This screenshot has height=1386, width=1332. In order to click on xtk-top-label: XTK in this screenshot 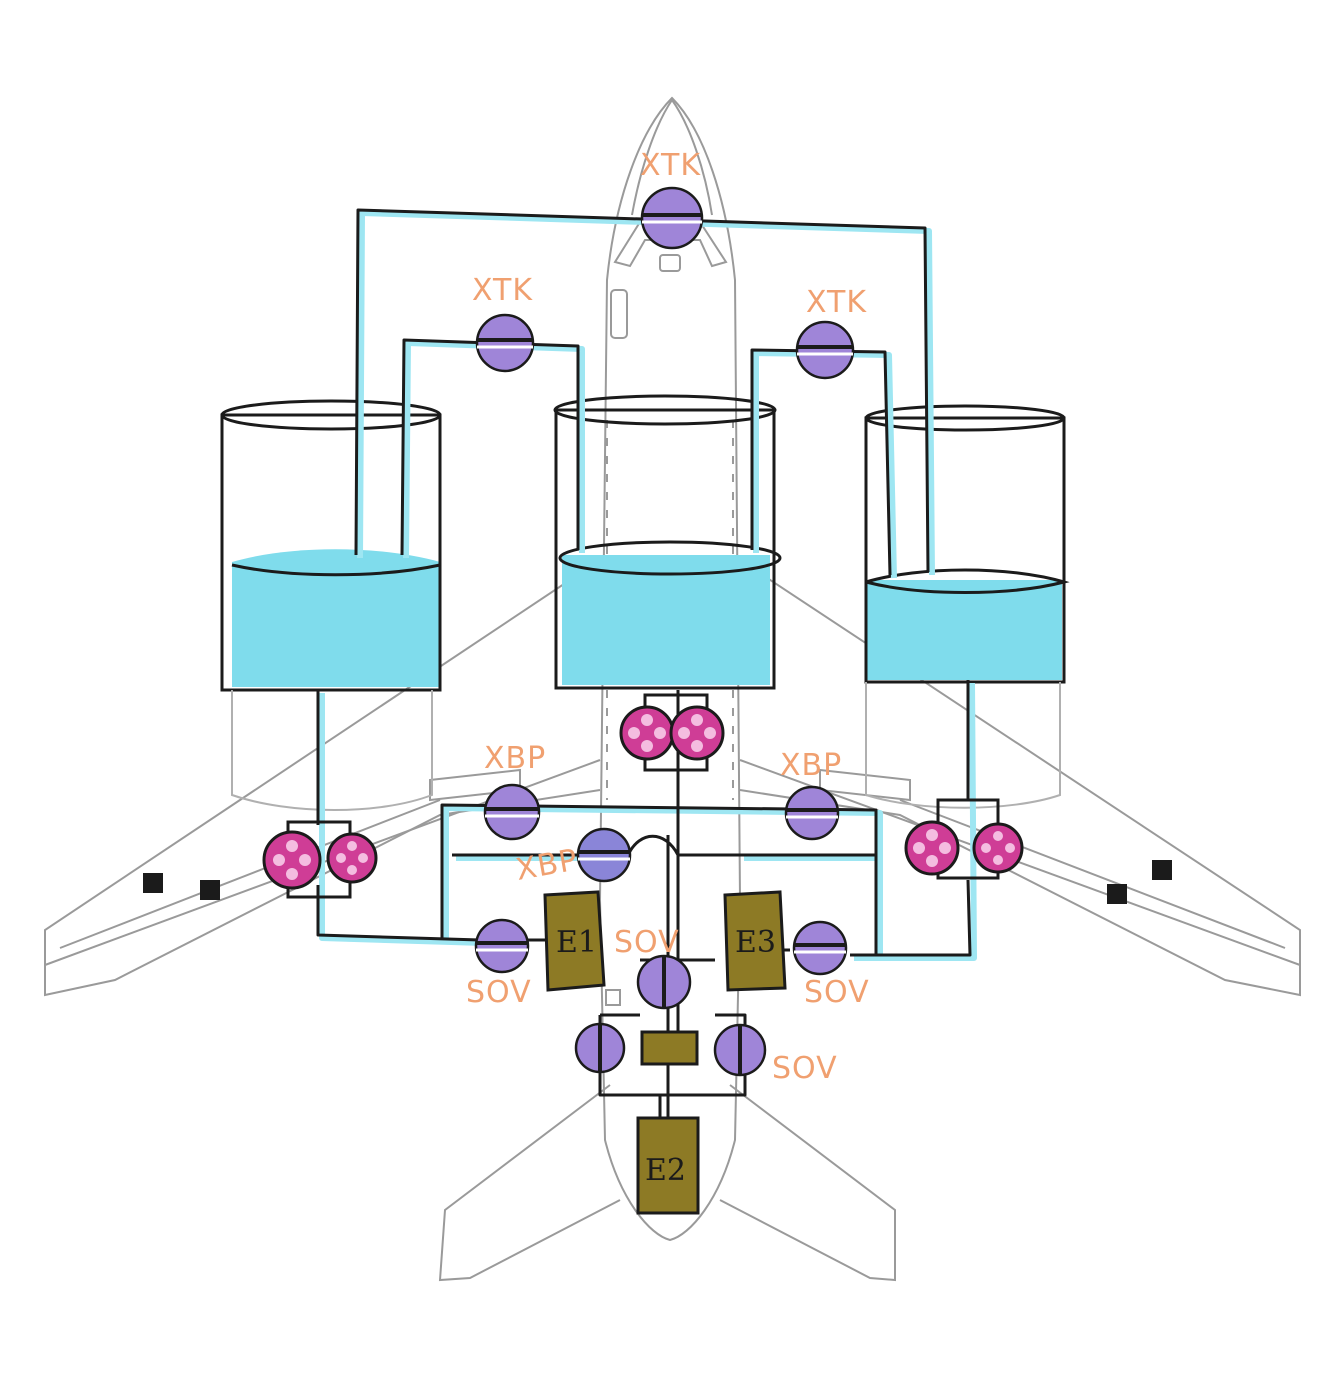, I will do `click(670, 165)`.